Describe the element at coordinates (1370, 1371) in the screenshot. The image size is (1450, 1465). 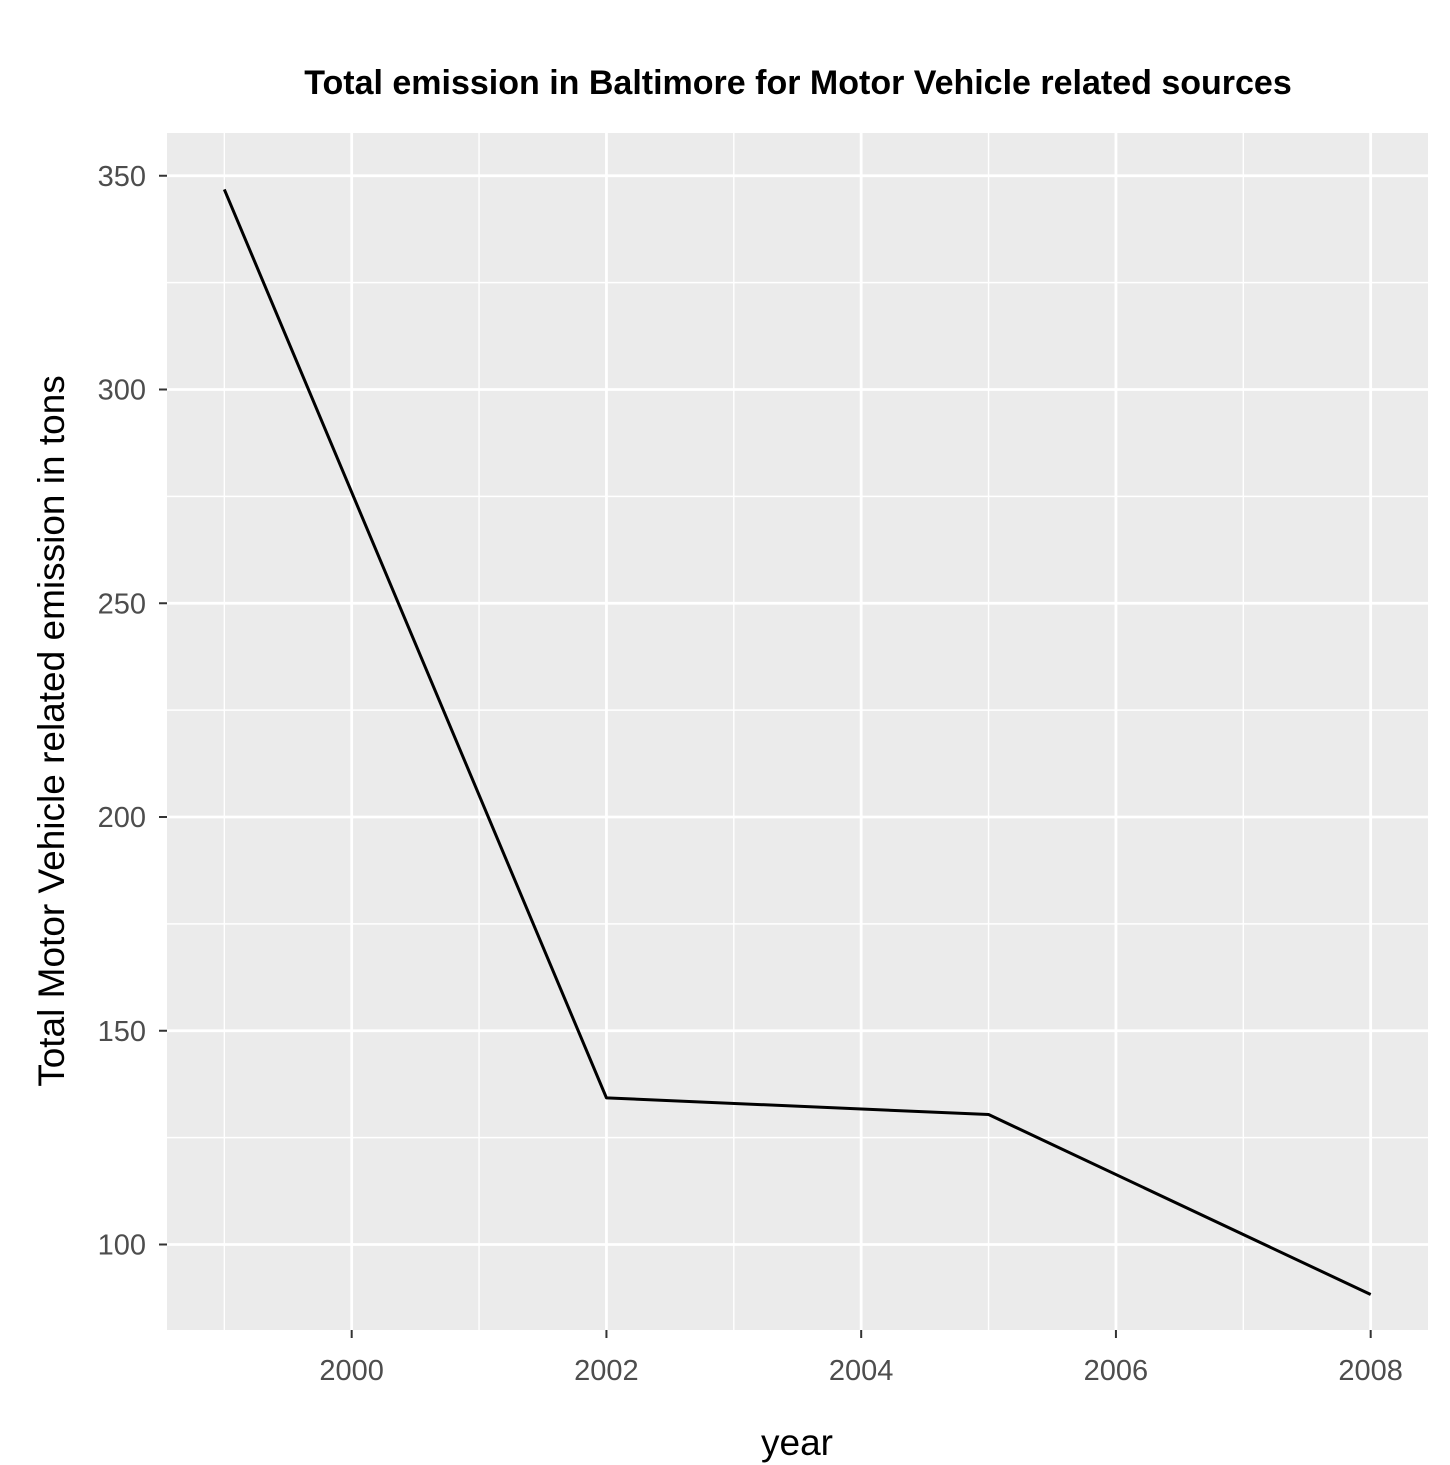
I see `x-tick-label: 2008` at that location.